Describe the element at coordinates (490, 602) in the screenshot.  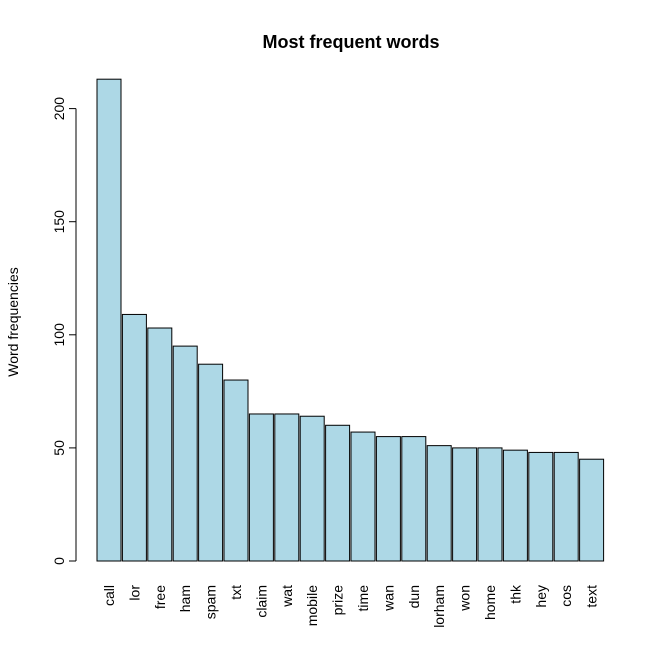
I see `x-tick-label-home: home` at that location.